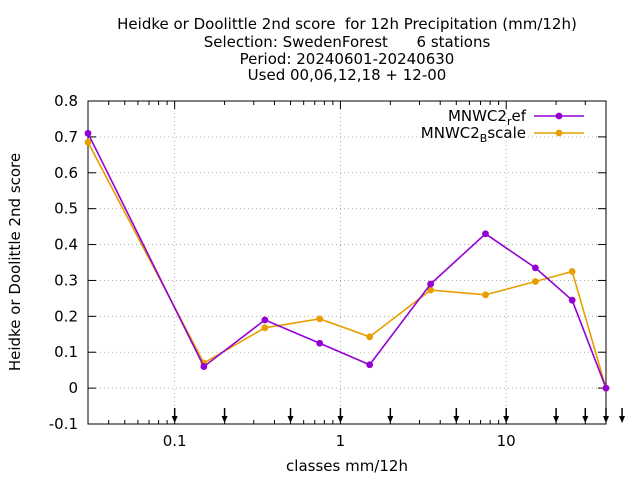 Image resolution: width=640 pixels, height=480 pixels. I want to click on y-tick-label: -0.1, so click(63, 424).